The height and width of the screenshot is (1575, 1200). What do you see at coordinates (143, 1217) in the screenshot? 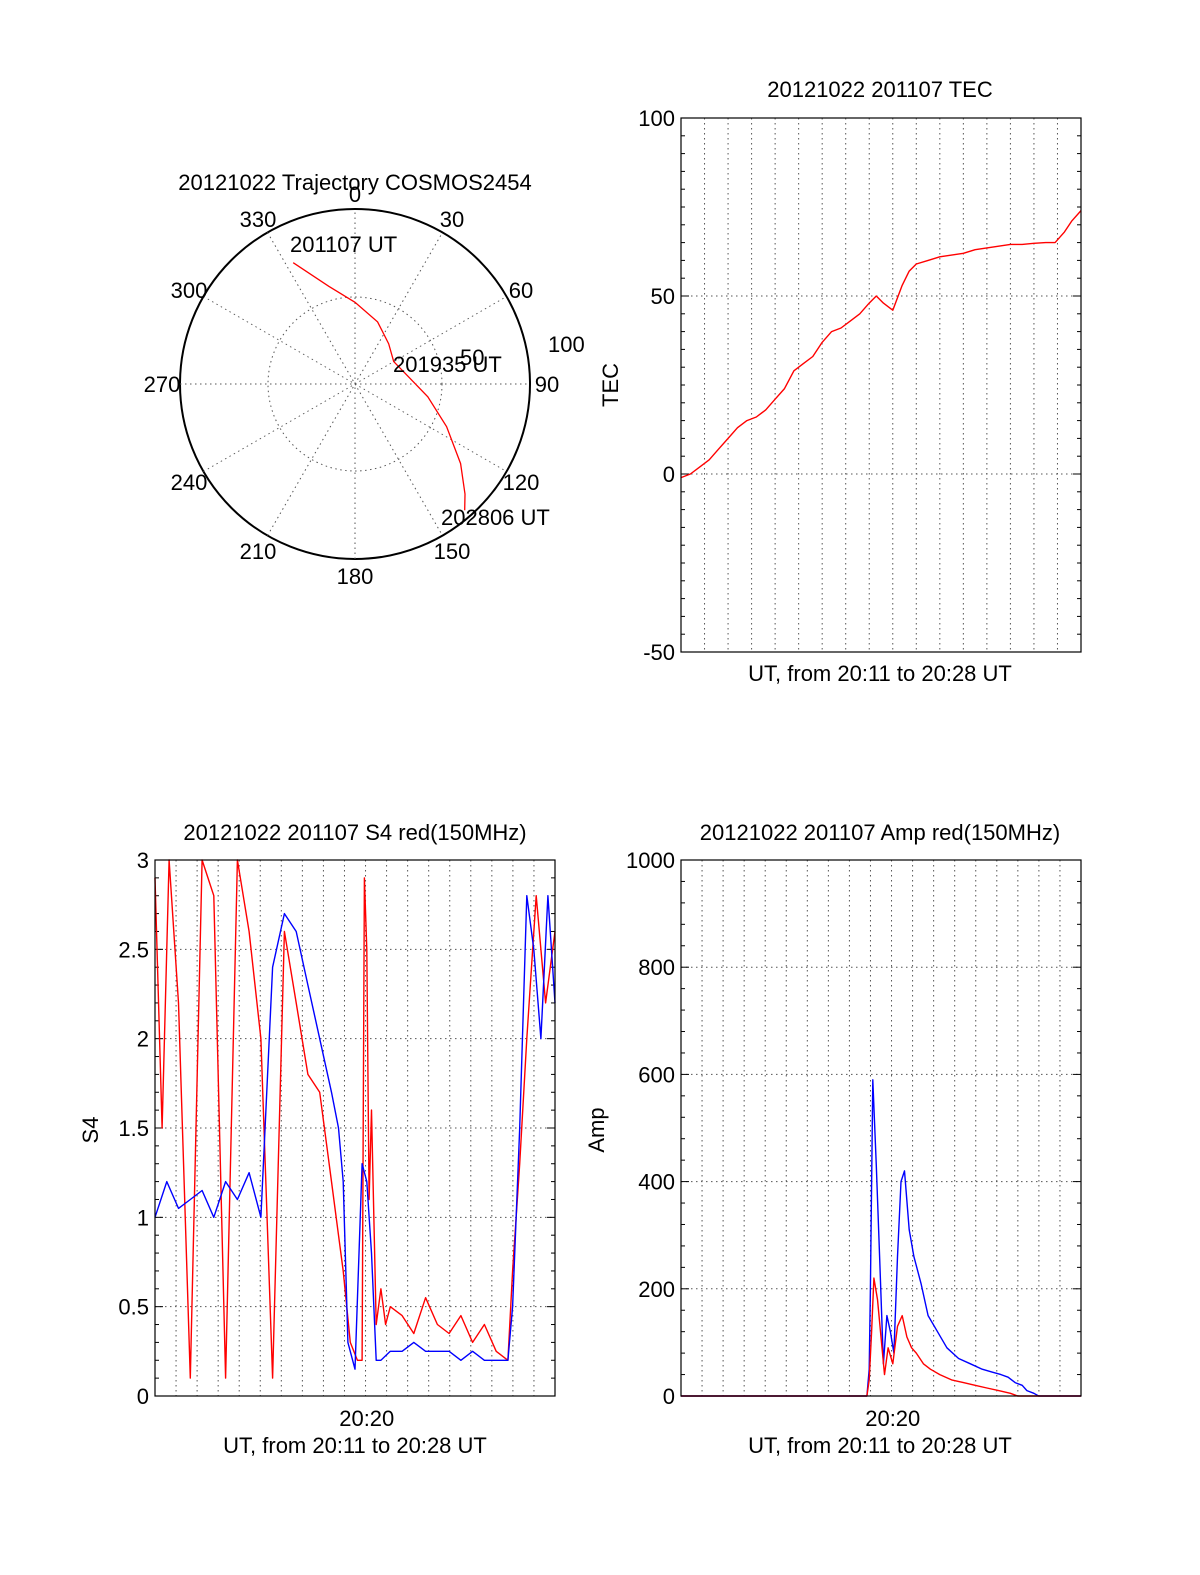
I see `y-tick-label: 1` at bounding box center [143, 1217].